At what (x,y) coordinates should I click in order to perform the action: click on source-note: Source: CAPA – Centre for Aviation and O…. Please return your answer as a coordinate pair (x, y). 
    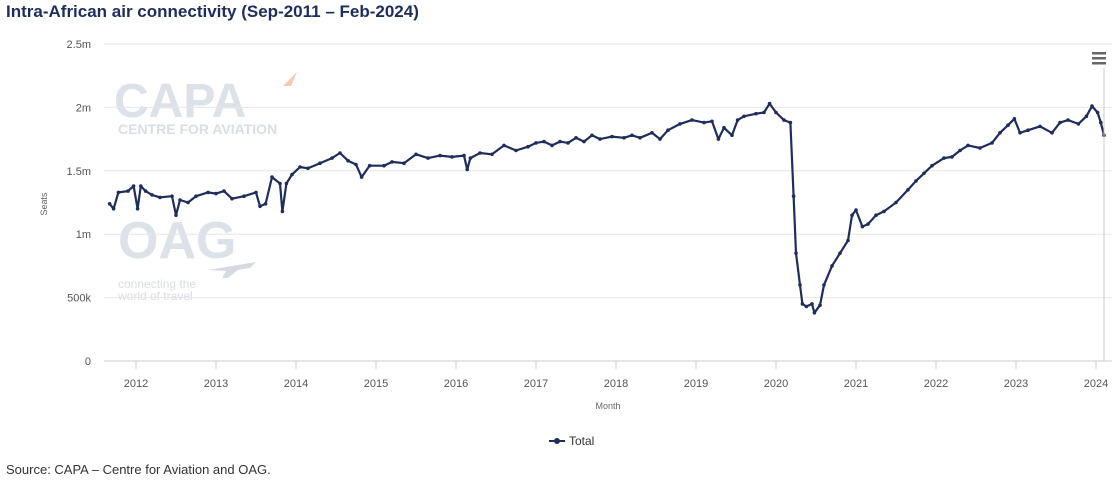
    Looking at the image, I should click on (138, 469).